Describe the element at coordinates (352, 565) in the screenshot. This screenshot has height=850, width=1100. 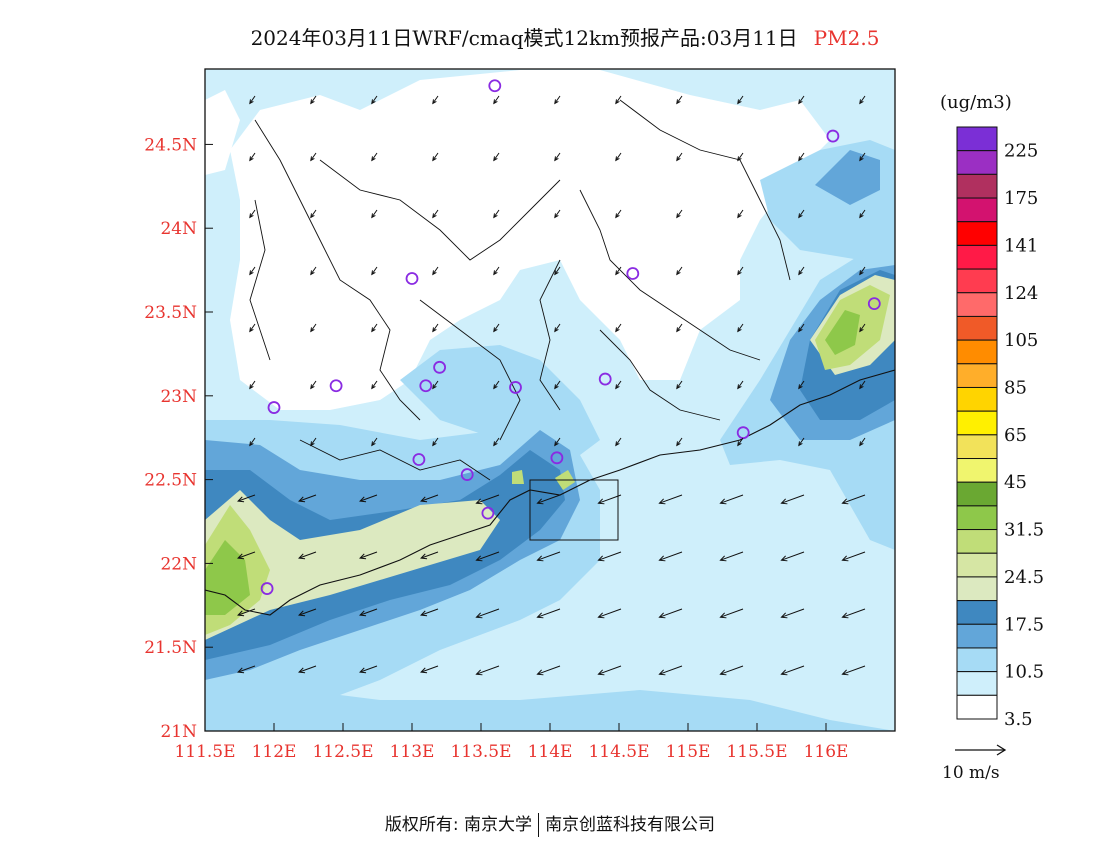
I see `field-pale-green-band` at that location.